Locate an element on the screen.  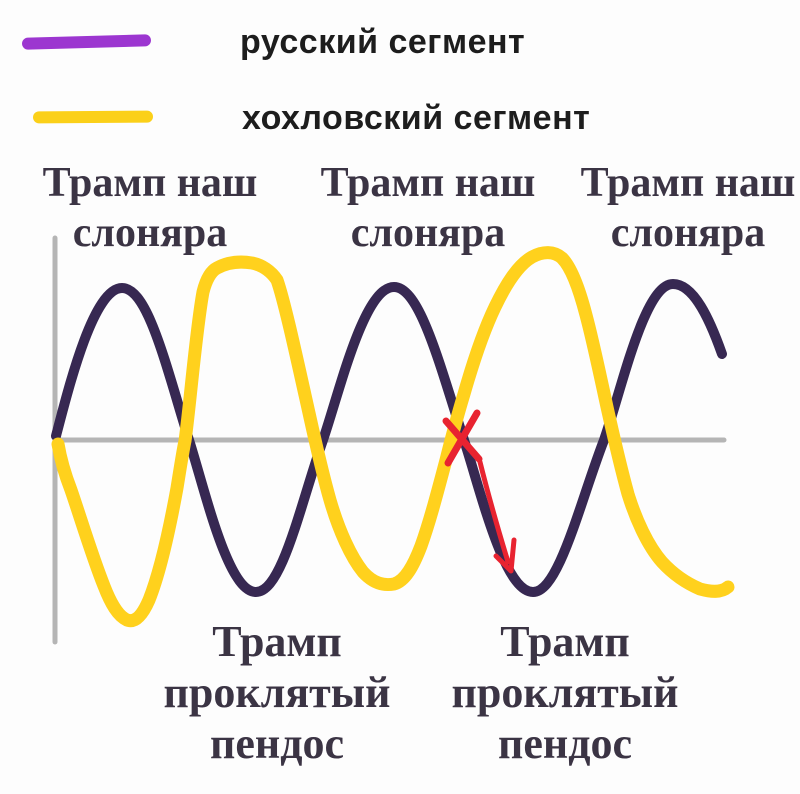
trough-label-2: Трамп проклятый пендос is located at coordinates (565, 692).